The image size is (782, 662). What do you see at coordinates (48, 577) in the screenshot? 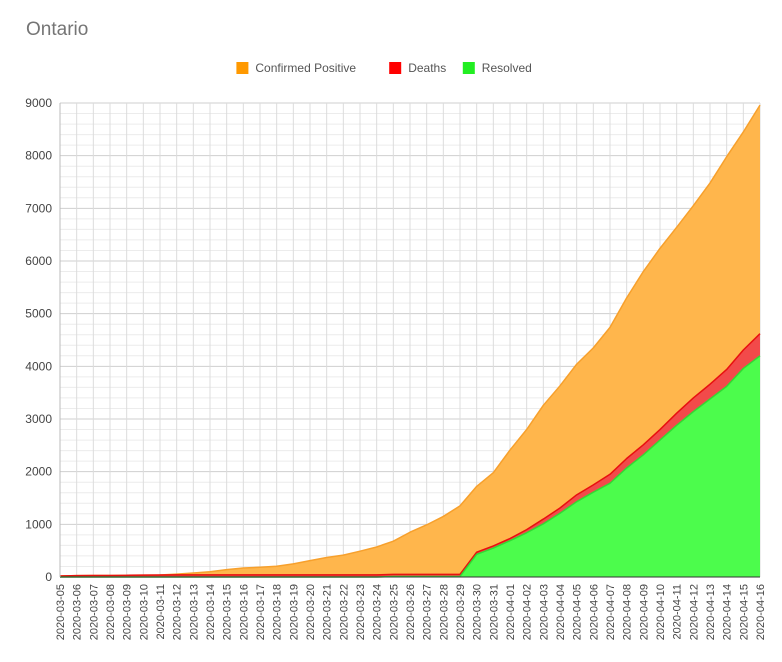
I see `y-tick-label: 0` at bounding box center [48, 577].